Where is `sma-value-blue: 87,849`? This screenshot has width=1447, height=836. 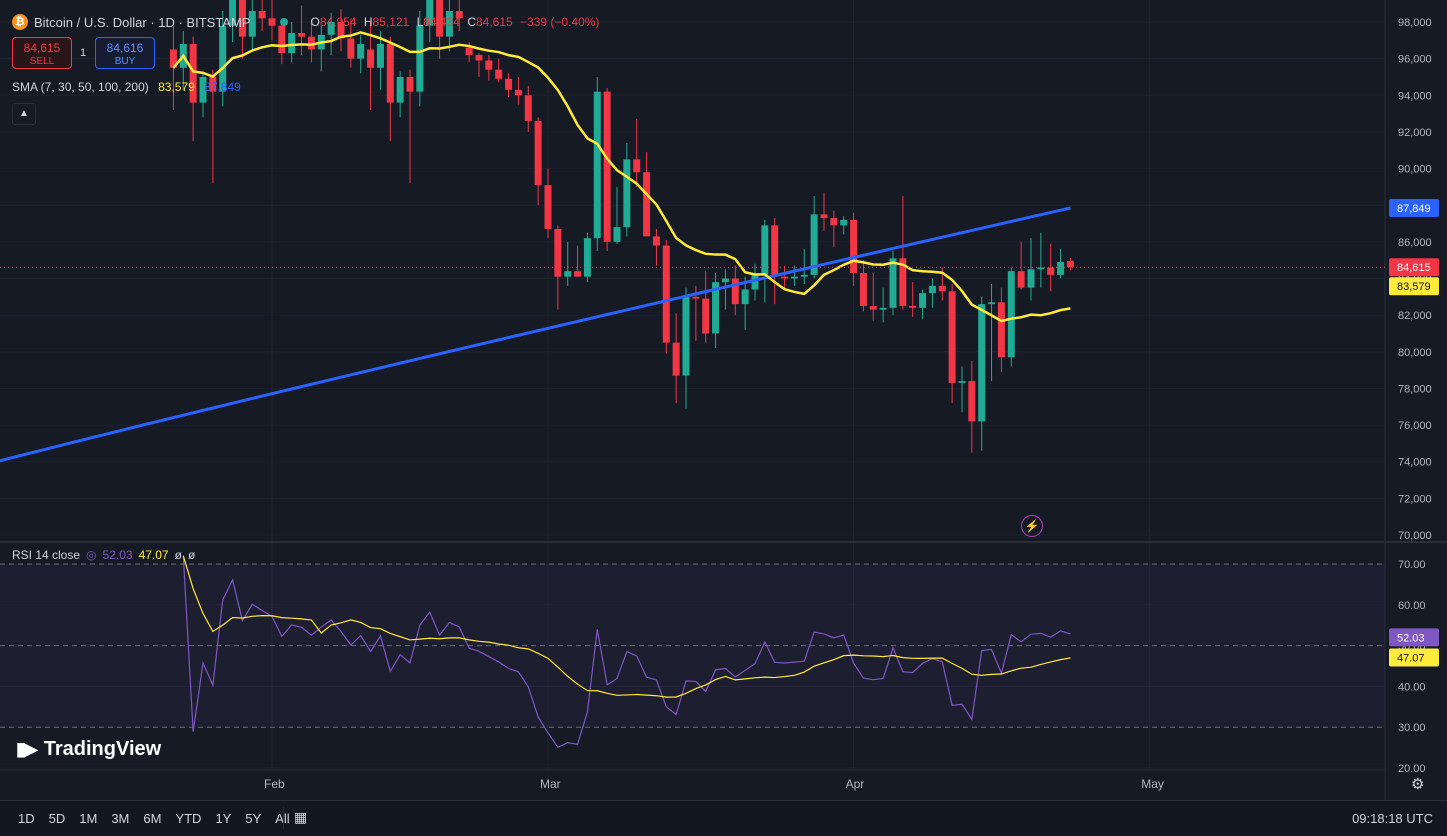
sma-value-blue: 87,849 is located at coordinates (222, 87).